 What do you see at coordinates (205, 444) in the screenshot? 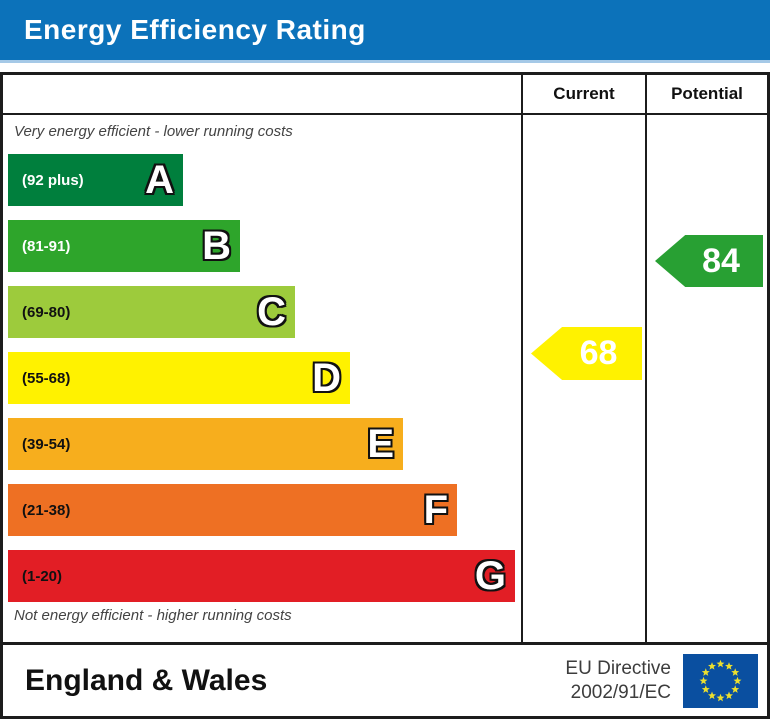
I see `band-e: (39-54) E` at bounding box center [205, 444].